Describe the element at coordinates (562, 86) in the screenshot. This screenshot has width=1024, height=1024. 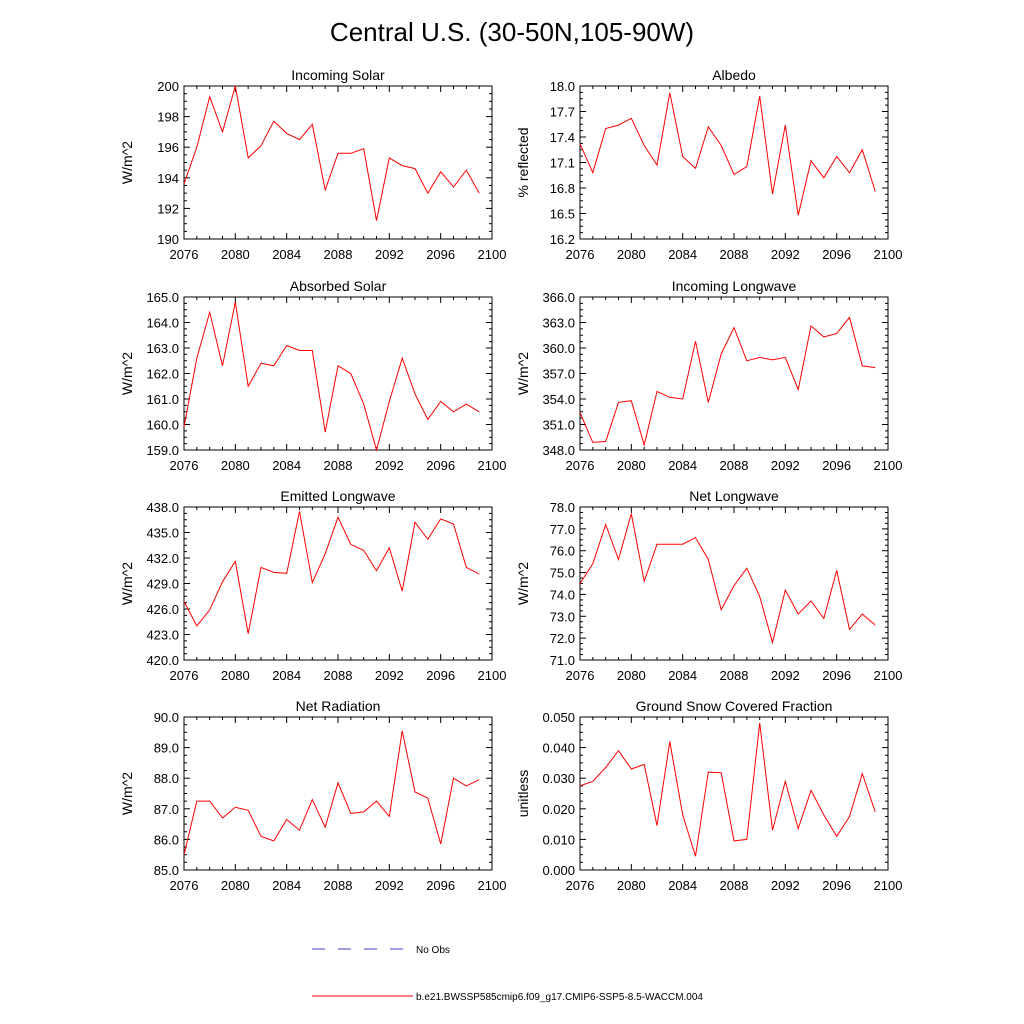
I see `y-tick-label: 18.0` at that location.